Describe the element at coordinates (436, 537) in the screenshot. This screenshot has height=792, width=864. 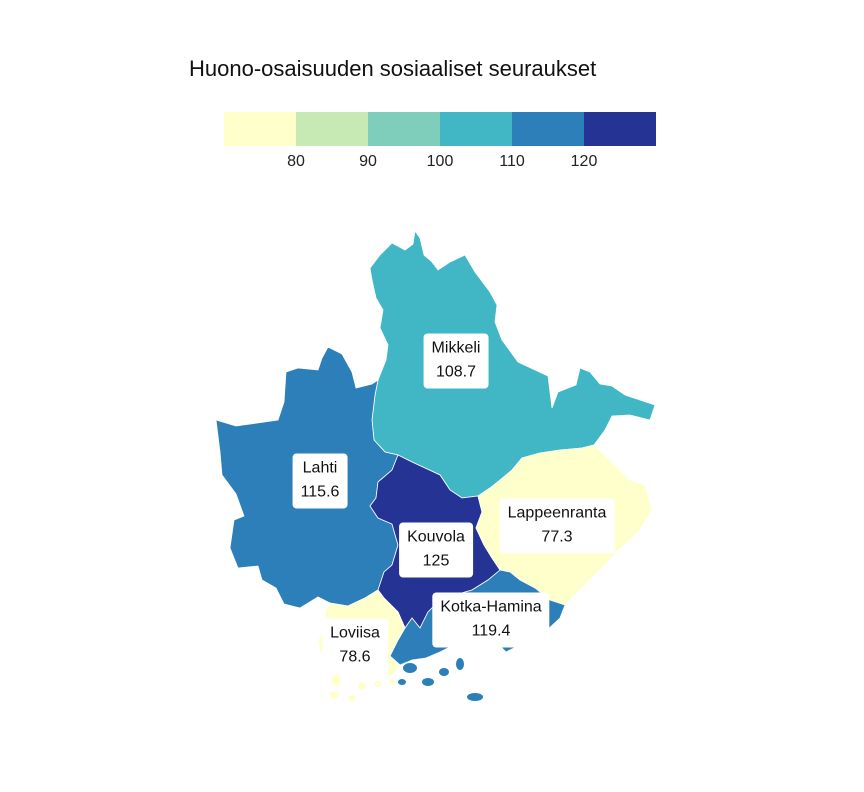
I see `region-name: Kouvola` at that location.